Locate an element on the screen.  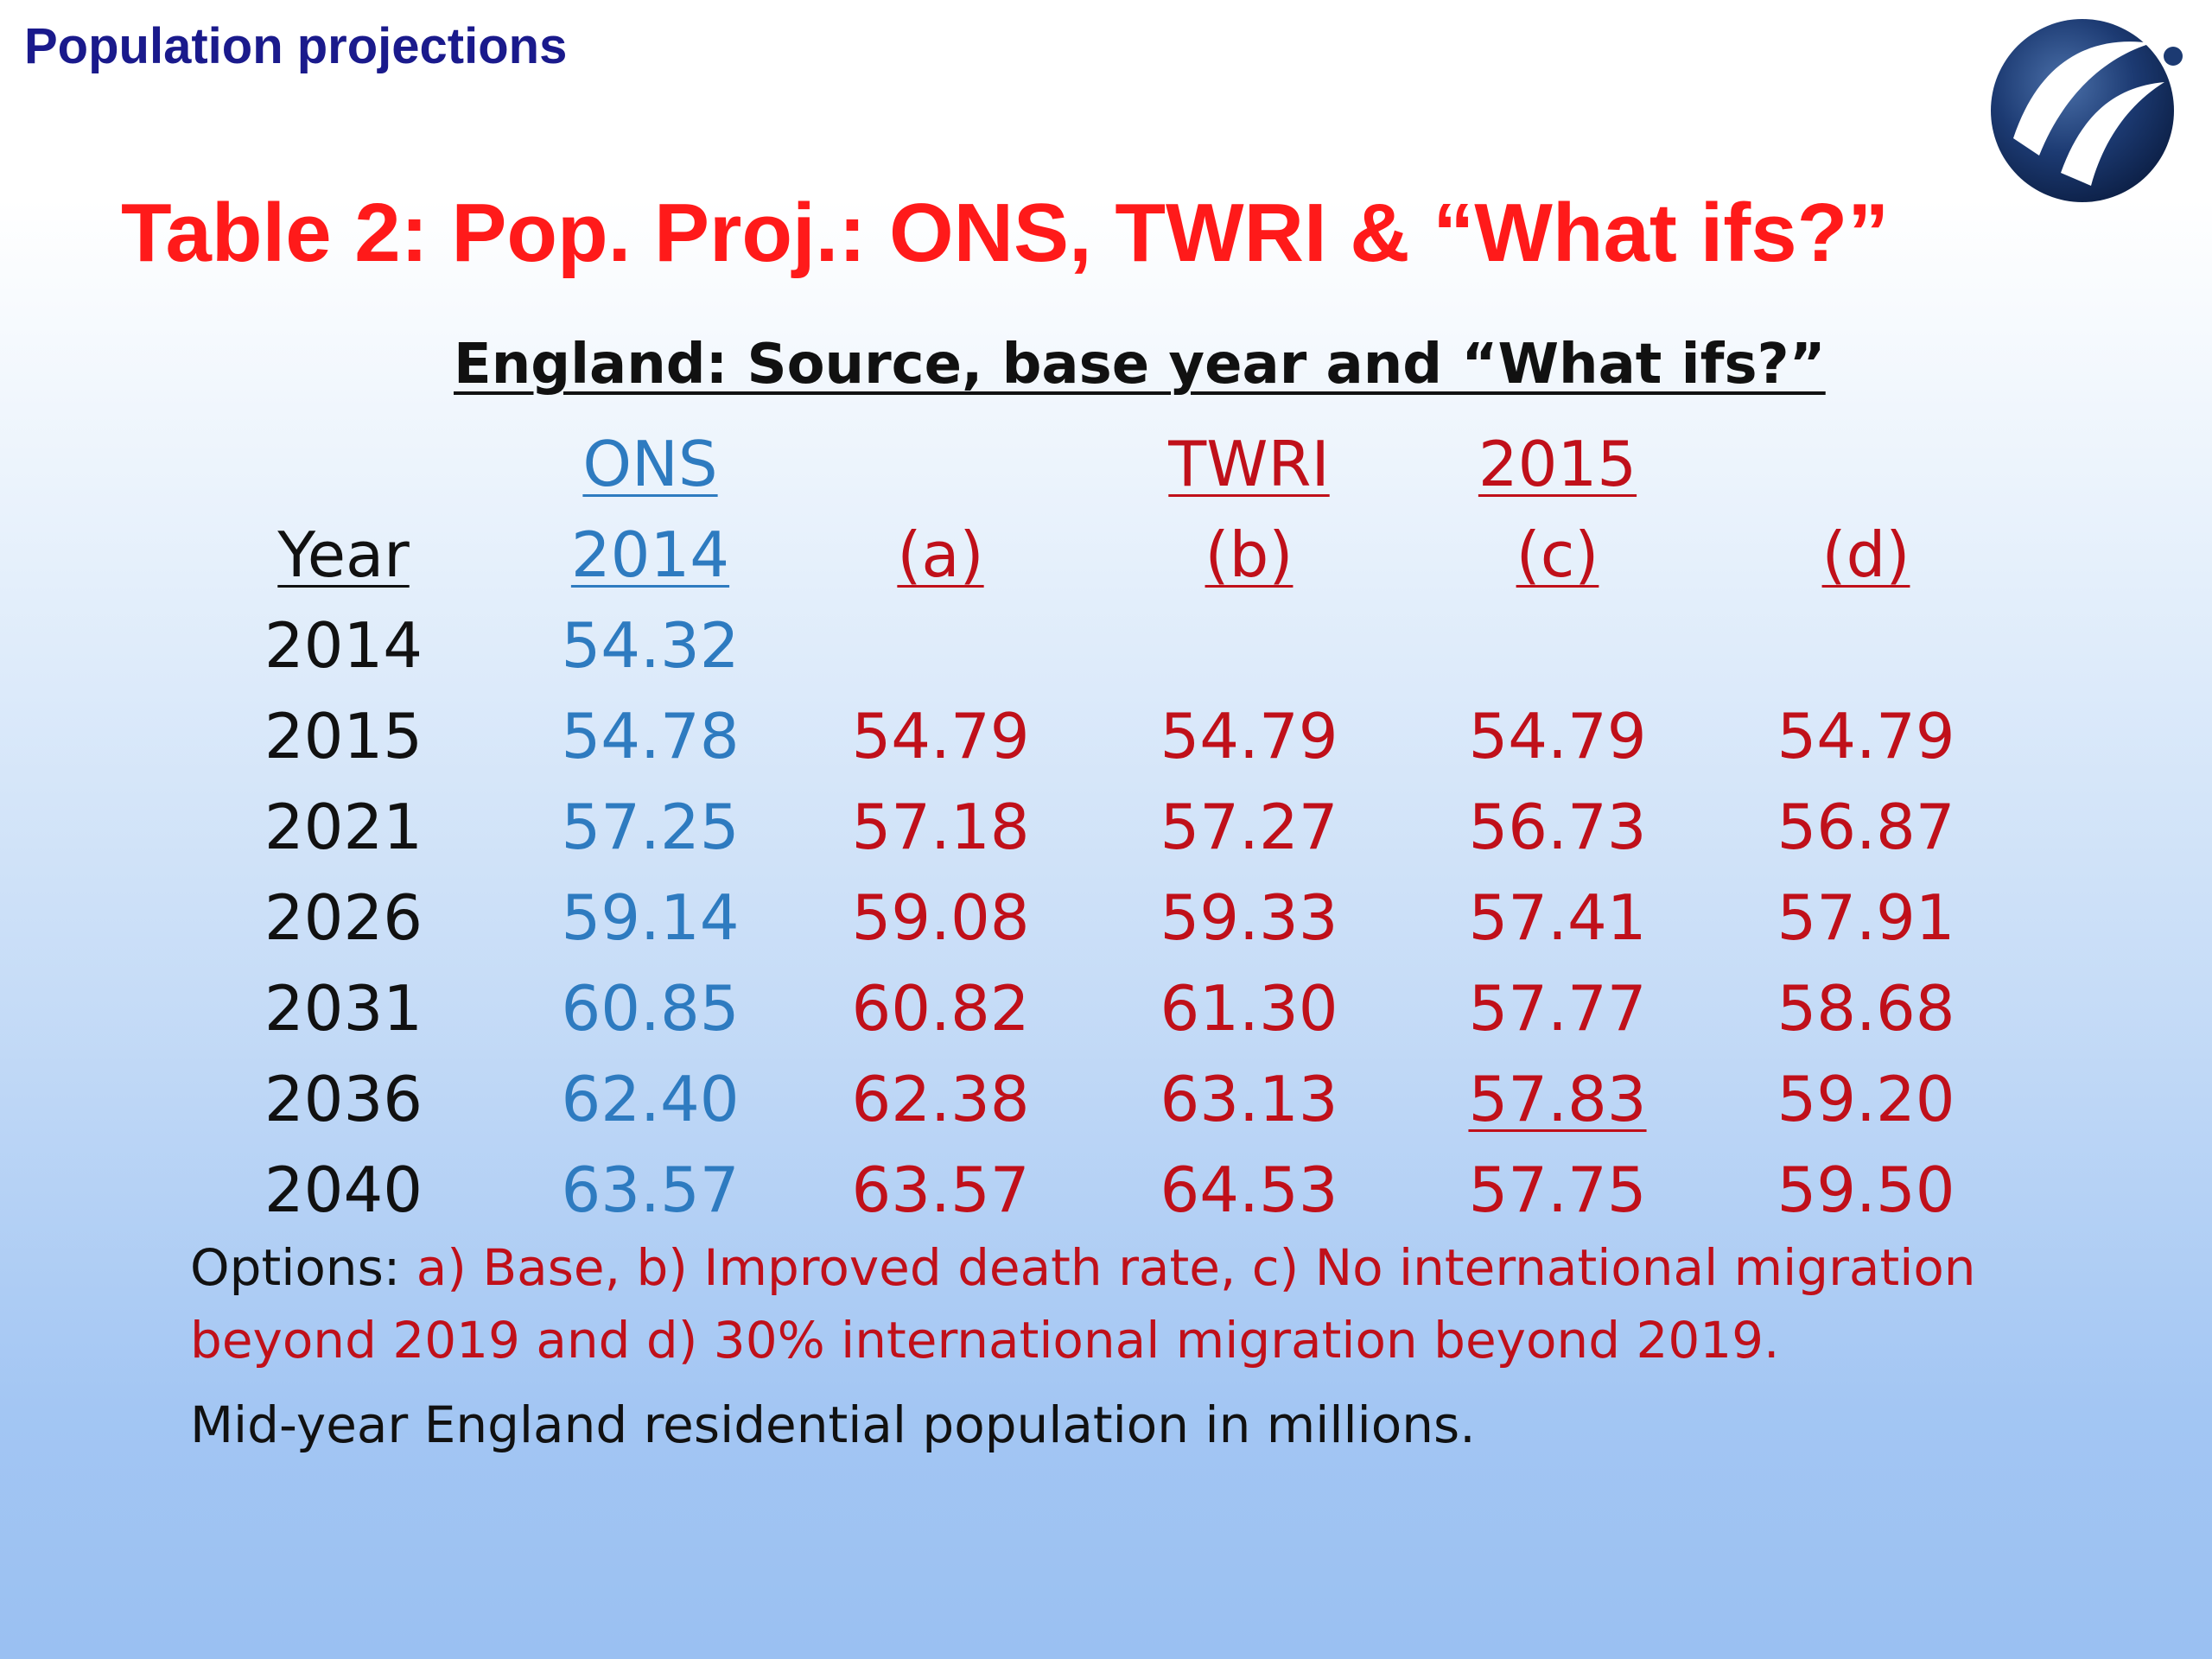
cell-a: 60.82 is located at coordinates (940, 1008).